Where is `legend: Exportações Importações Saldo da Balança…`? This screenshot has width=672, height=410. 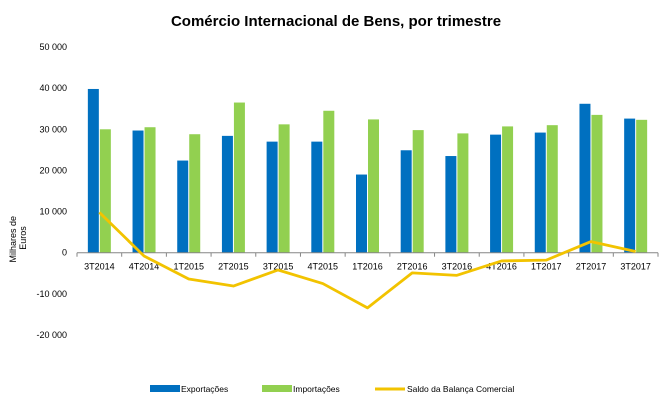 legend: Exportações Importações Saldo da Balança… is located at coordinates (332, 389).